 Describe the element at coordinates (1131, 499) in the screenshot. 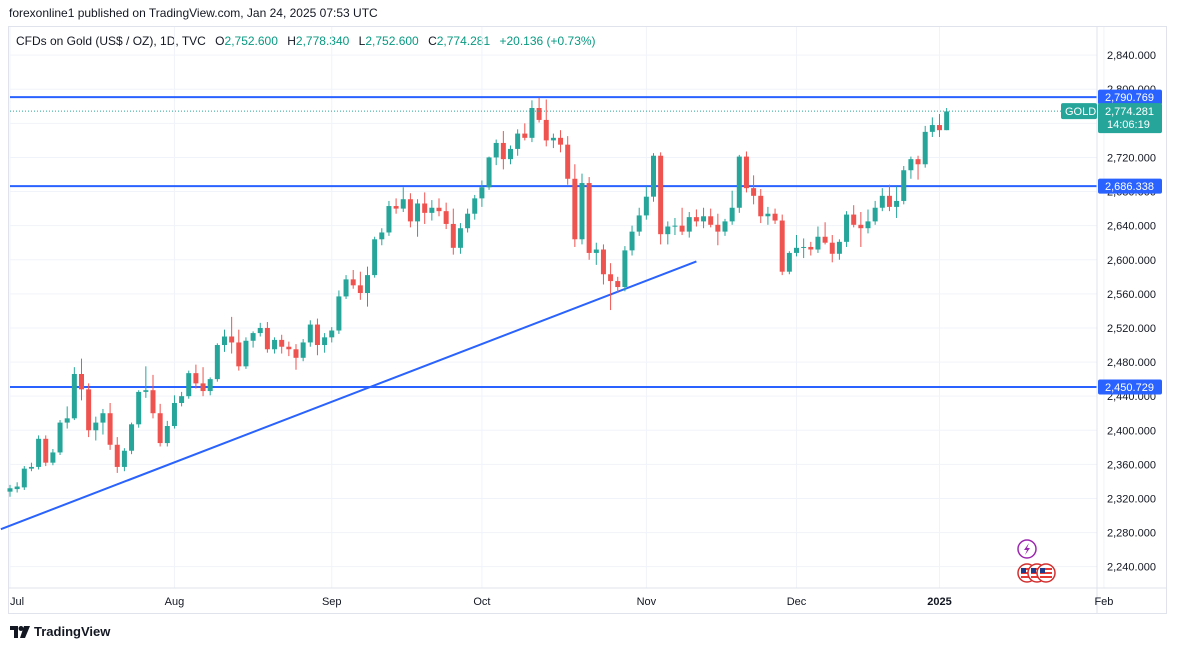

I see `y-tick-label: 2,320.000` at that location.